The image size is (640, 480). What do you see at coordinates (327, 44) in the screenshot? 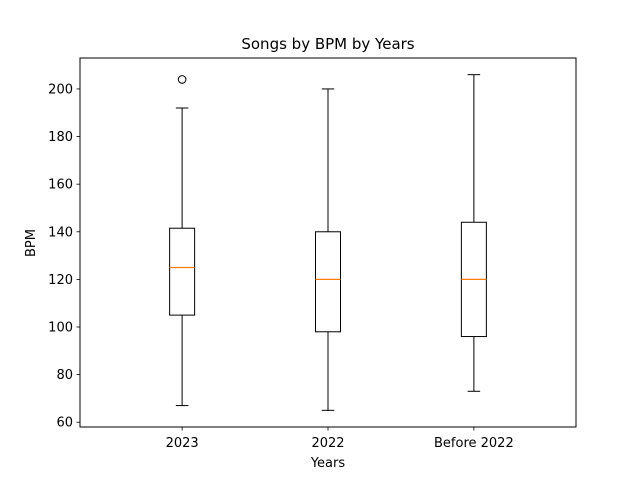
I see `chart-title: Songs by BPM by Years` at bounding box center [327, 44].